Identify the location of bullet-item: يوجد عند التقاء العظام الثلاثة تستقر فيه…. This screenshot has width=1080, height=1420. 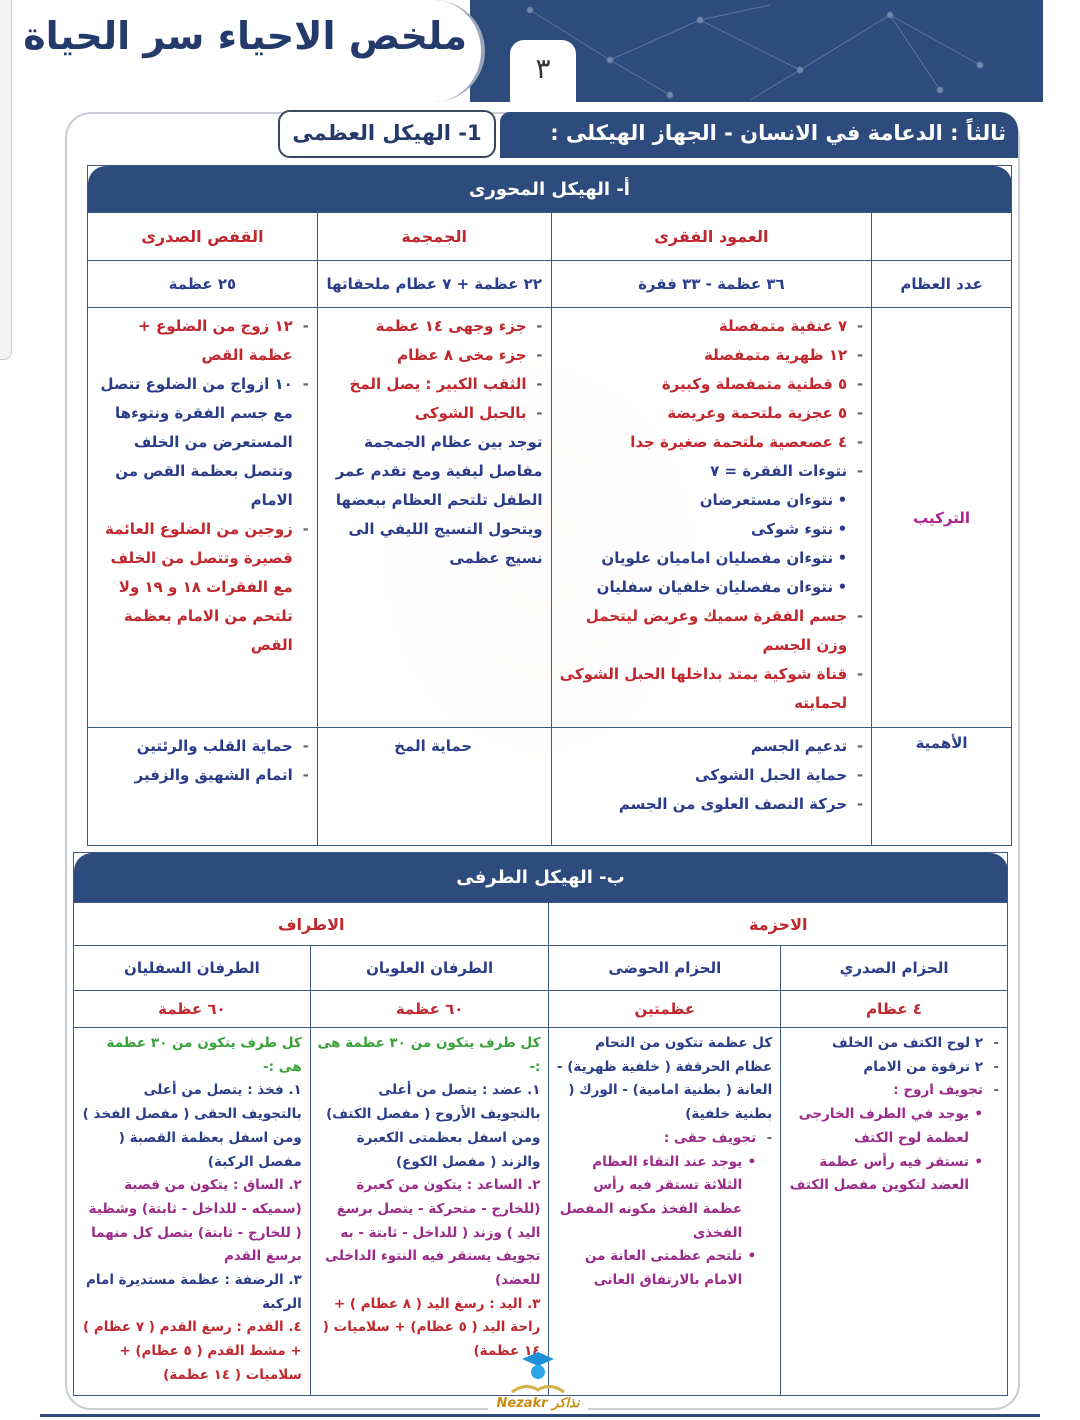
(663, 1198).